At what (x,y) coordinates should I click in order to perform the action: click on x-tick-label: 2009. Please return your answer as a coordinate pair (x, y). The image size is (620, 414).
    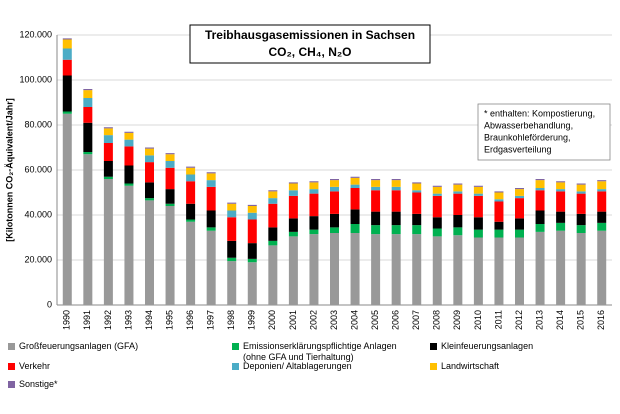
    Looking at the image, I should click on (457, 320).